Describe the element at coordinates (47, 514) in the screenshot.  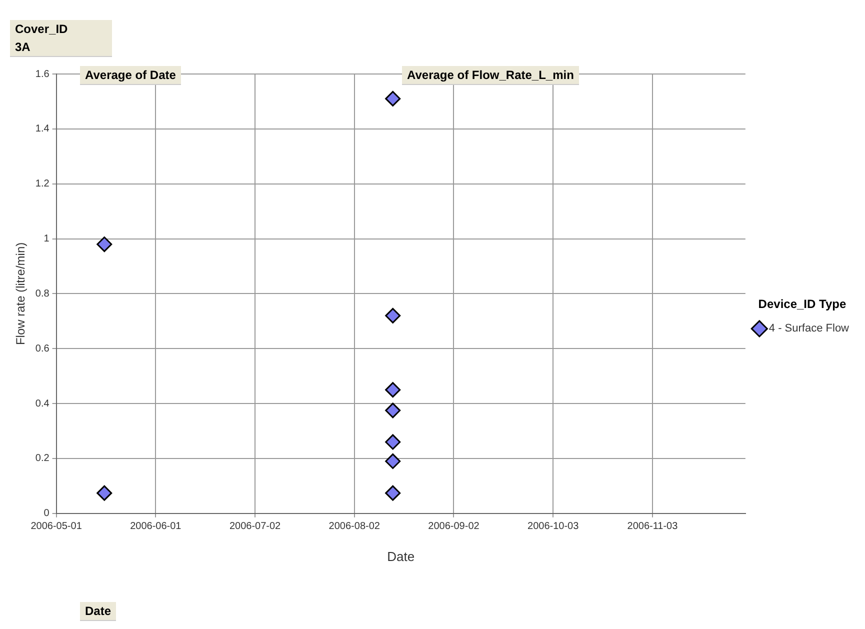
I see `y-tick-label: 0` at that location.